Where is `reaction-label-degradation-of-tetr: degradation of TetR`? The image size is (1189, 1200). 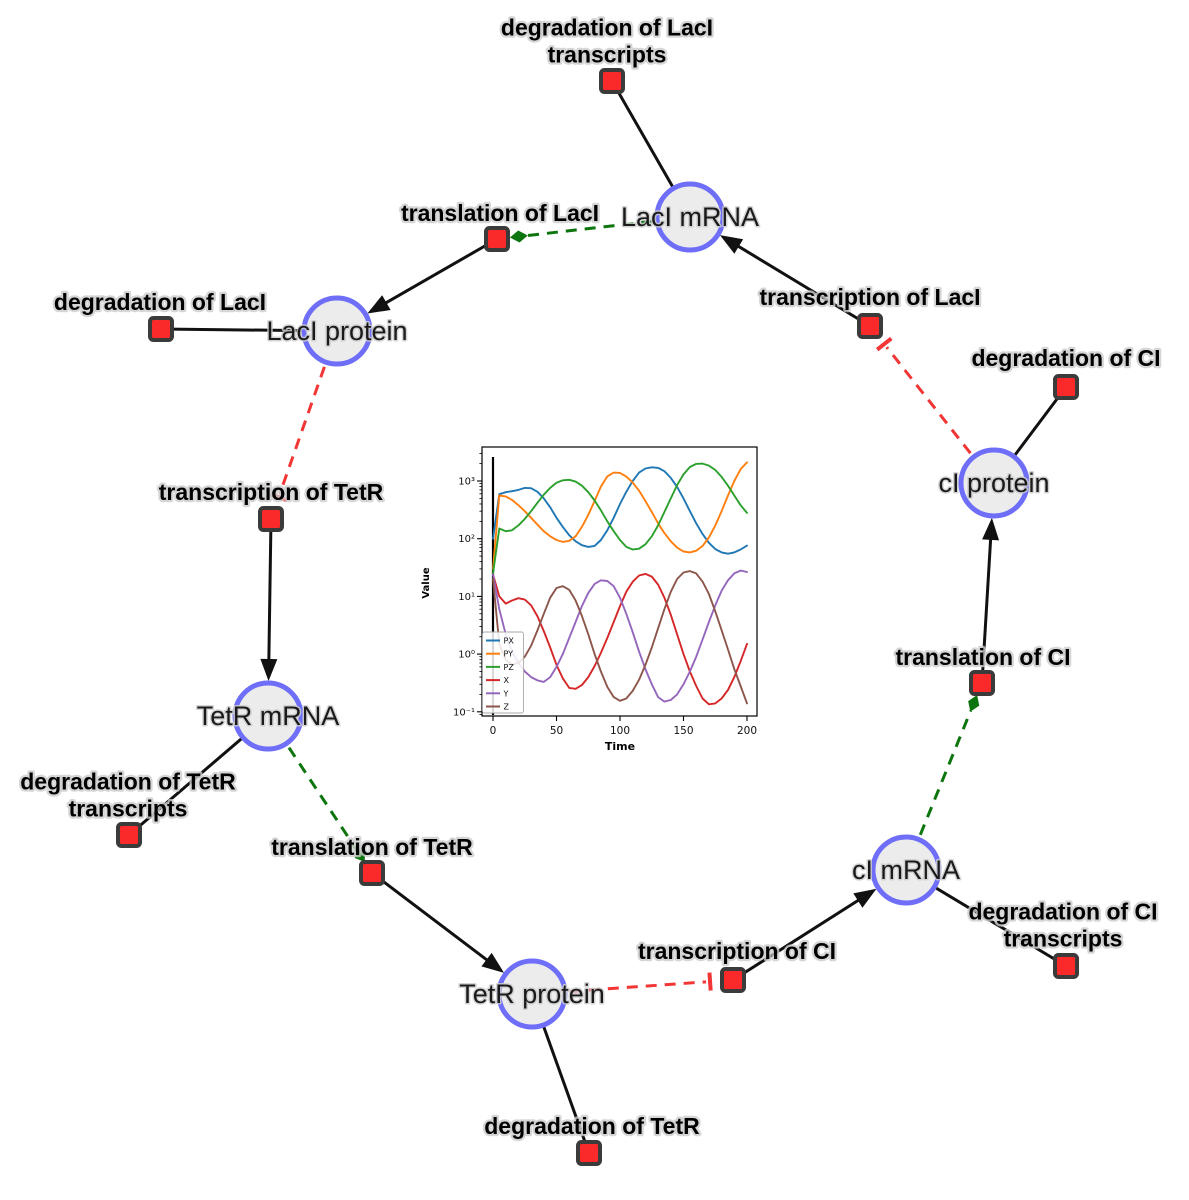
reaction-label-degradation-of-tetr: degradation of TetR is located at coordinates (592, 1126).